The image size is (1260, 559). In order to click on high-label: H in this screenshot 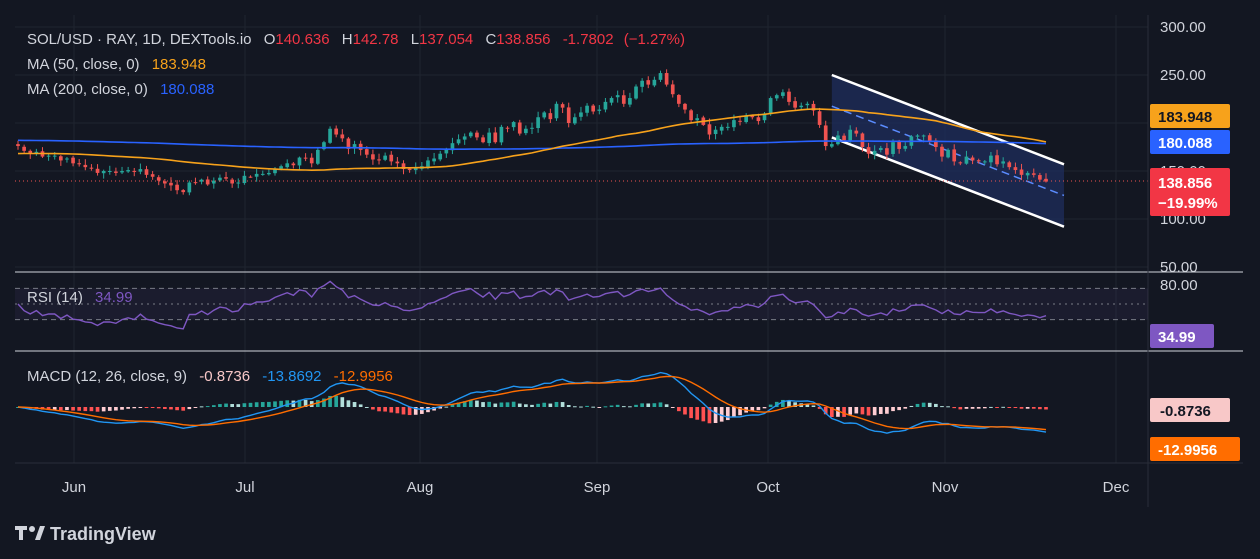, I will do `click(347, 39)`.